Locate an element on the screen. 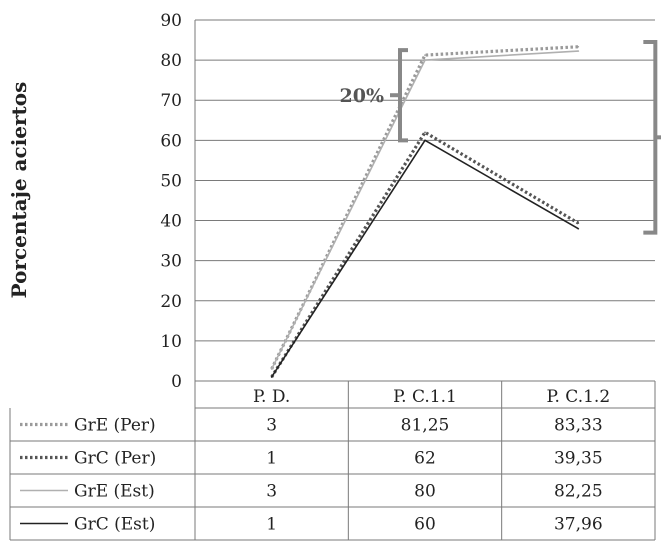 The height and width of the screenshot is (558, 661). data-label-1-0: 1 is located at coordinates (271, 459).